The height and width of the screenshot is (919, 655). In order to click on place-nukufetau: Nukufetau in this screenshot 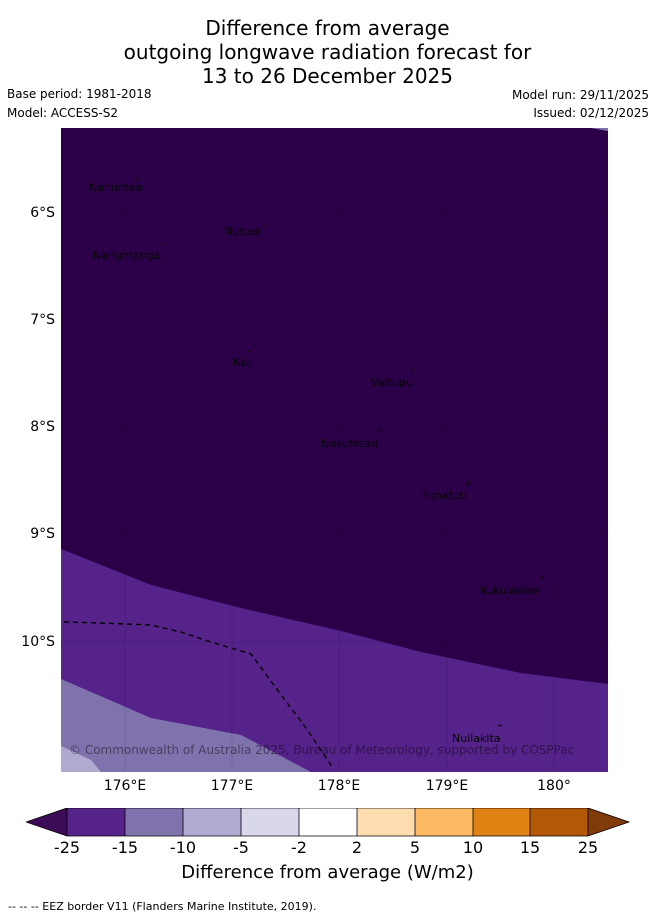, I will do `click(349, 443)`.